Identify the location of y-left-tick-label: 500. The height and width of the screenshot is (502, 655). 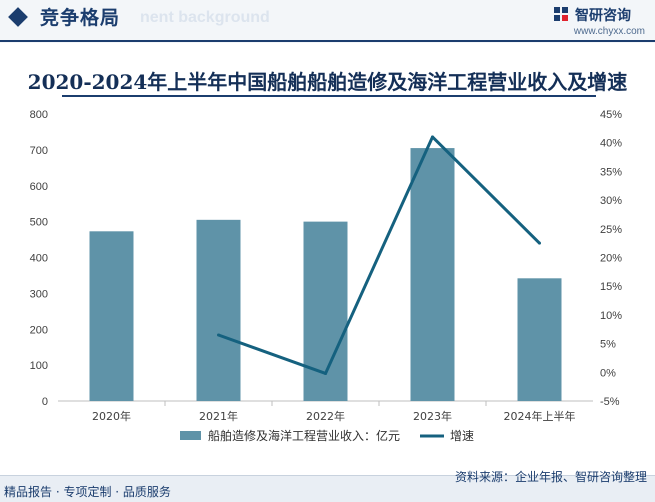
(39, 223).